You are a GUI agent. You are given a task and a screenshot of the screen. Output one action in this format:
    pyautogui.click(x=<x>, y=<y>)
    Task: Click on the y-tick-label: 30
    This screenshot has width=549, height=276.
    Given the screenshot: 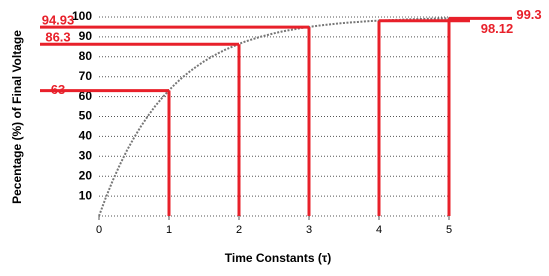 What is the action you would take?
    pyautogui.click(x=86, y=155)
    